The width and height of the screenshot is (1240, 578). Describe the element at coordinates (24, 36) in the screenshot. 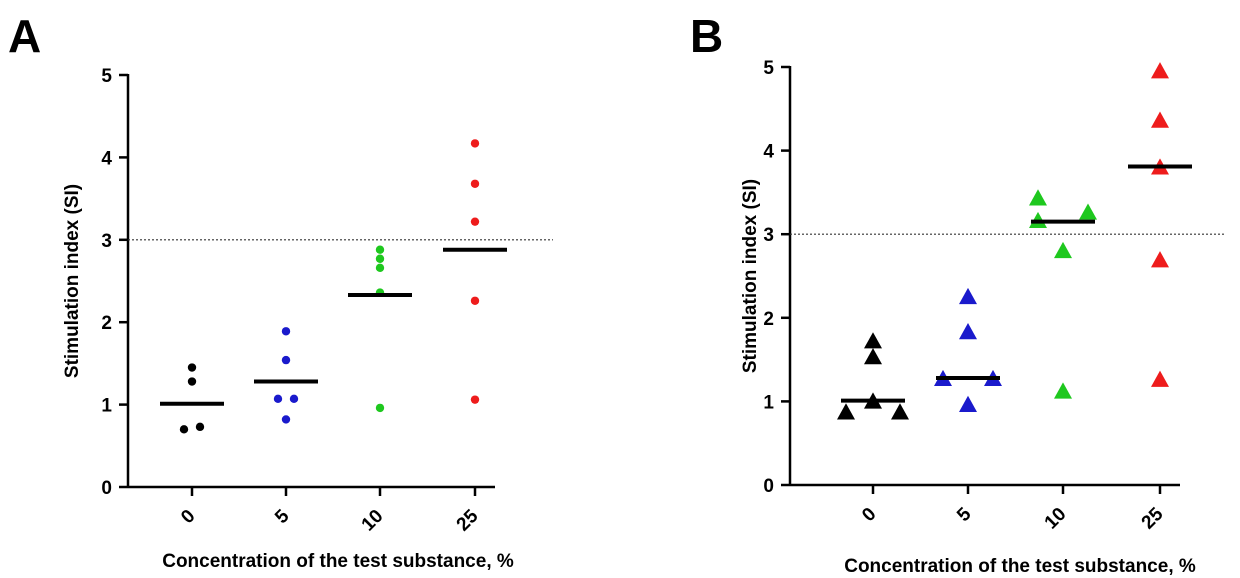

I see `panel-label-a: A` at that location.